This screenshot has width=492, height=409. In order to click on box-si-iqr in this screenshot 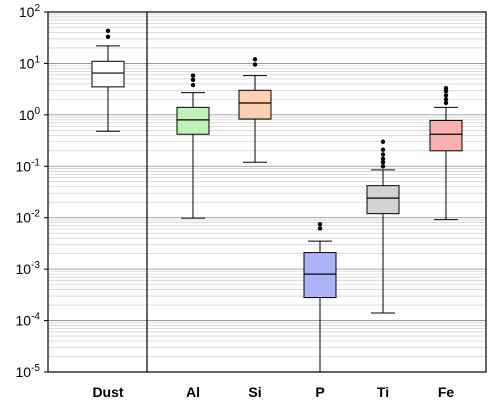, I will do `click(255, 104)`.